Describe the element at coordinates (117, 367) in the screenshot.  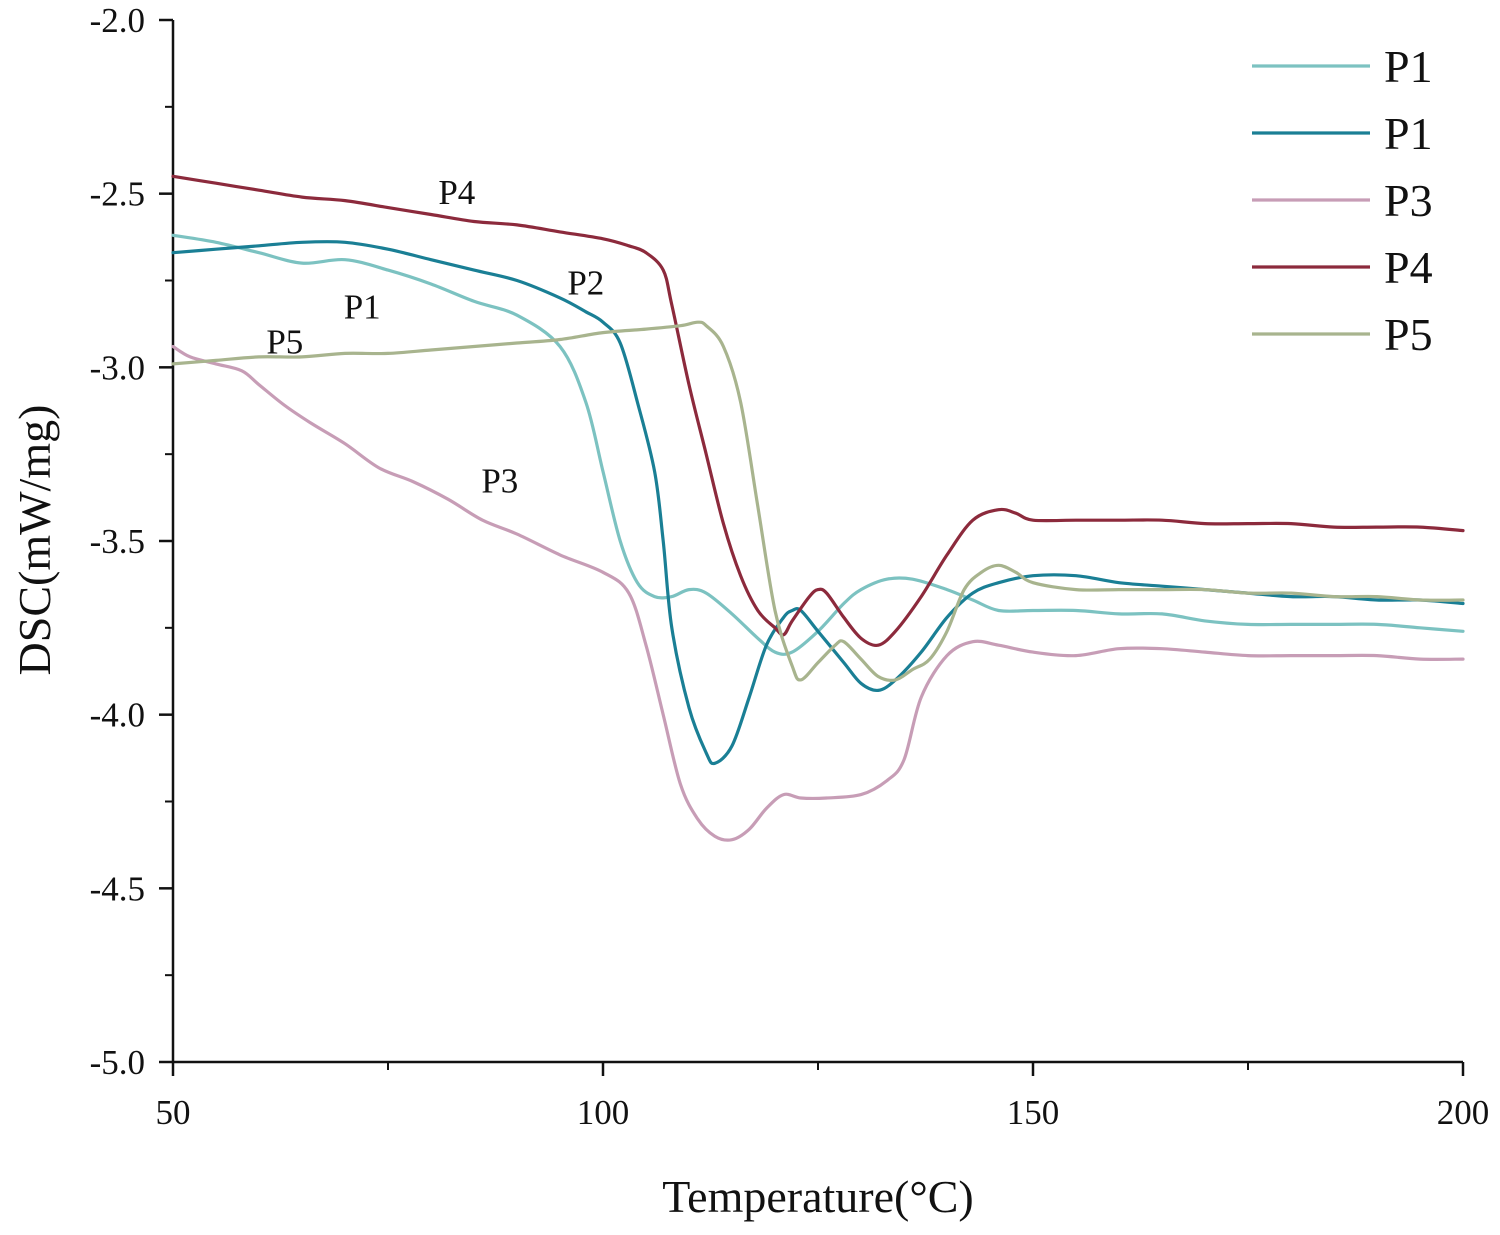
I see `y-tick-label: -3.0` at that location.